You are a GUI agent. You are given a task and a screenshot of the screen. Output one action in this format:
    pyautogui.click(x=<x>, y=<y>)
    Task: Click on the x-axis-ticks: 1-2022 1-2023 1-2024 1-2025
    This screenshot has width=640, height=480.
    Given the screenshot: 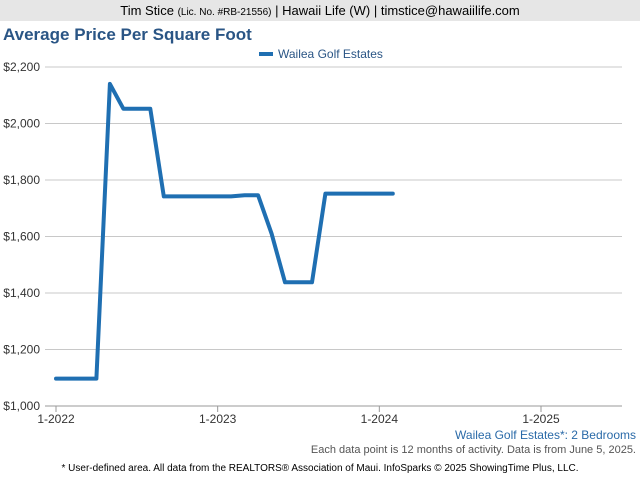 What is the action you would take?
    pyautogui.click(x=298, y=416)
    